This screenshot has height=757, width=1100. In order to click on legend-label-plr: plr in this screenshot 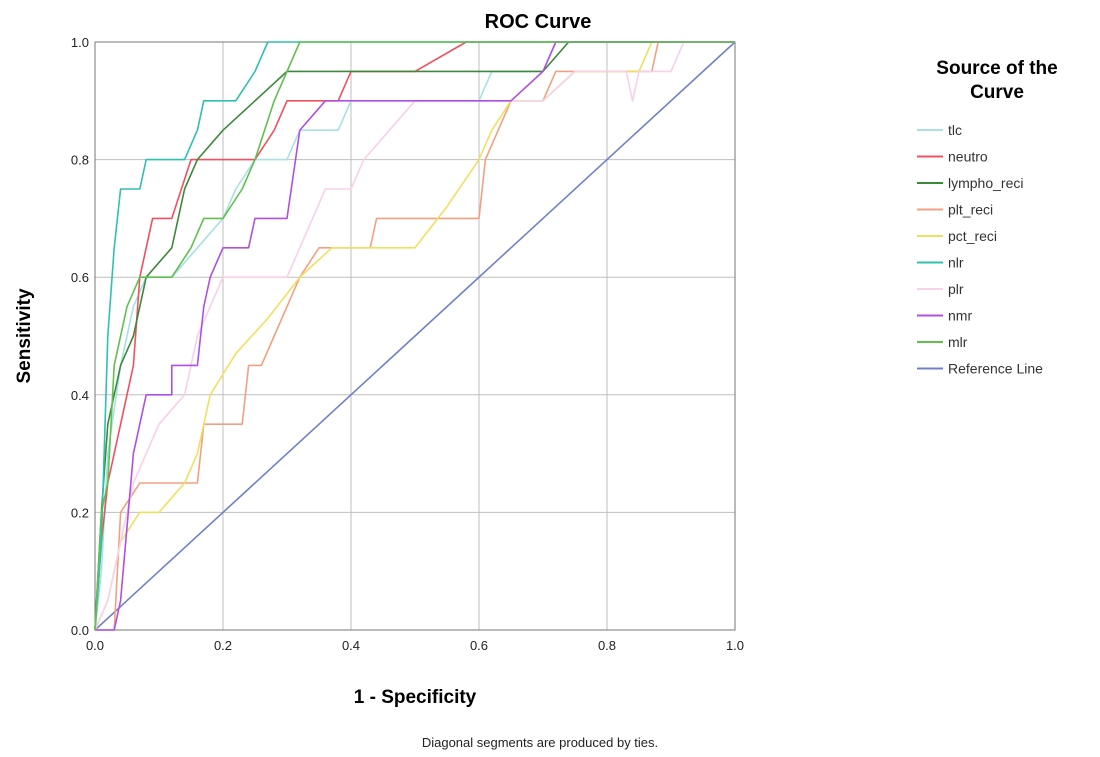, I will do `click(956, 289)`.